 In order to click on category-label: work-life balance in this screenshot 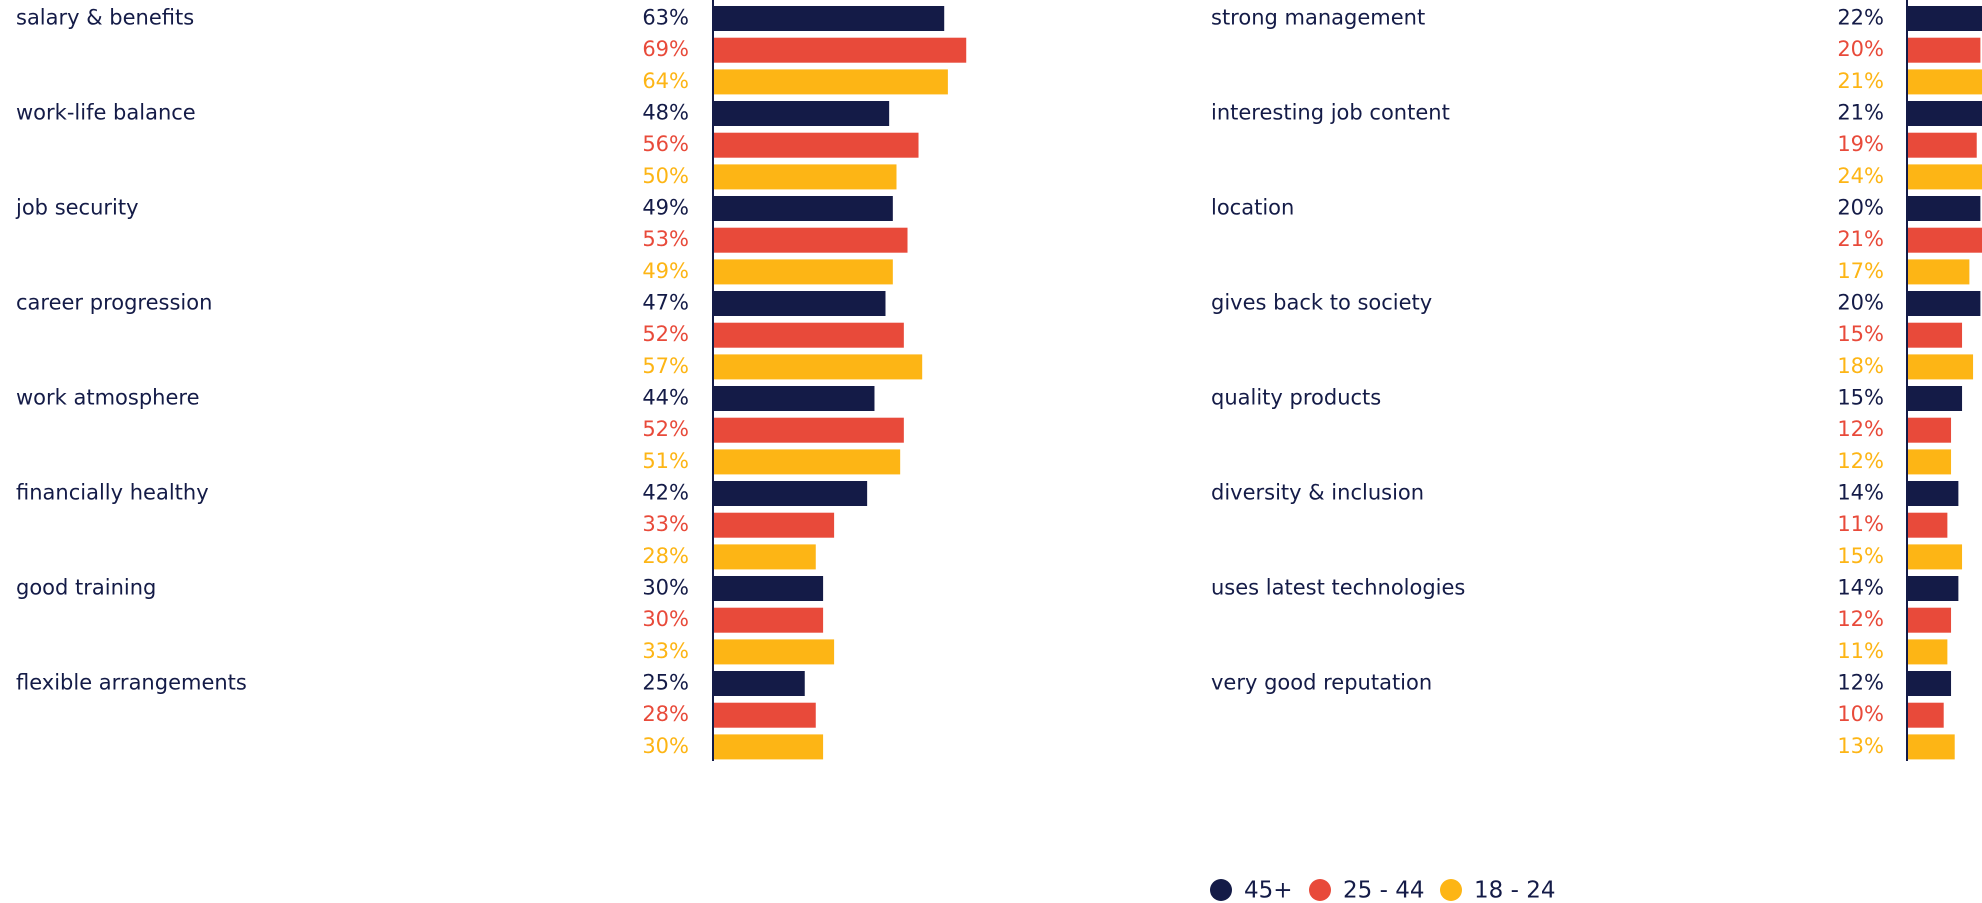, I will do `click(106, 113)`.